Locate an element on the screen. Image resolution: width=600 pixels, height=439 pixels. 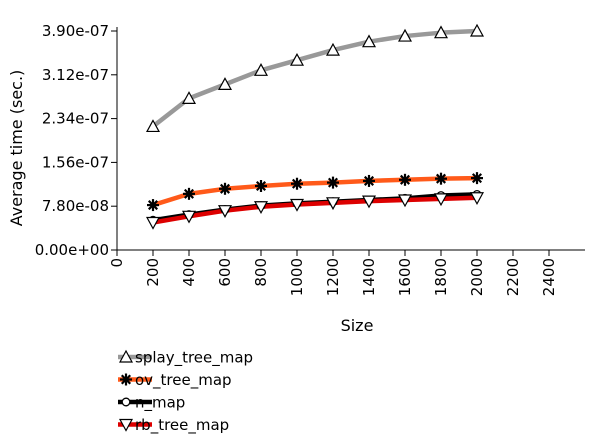
legend-item-splay_tree_map: splay_tree_map is located at coordinates (185, 358).